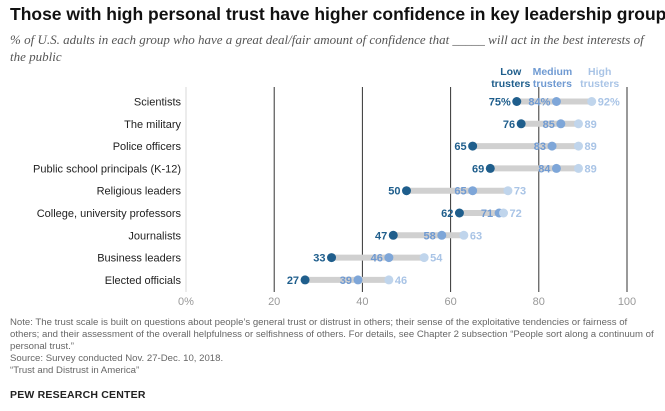 This screenshot has width=665, height=411. I want to click on data-label-medium: 84%, so click(539, 103).